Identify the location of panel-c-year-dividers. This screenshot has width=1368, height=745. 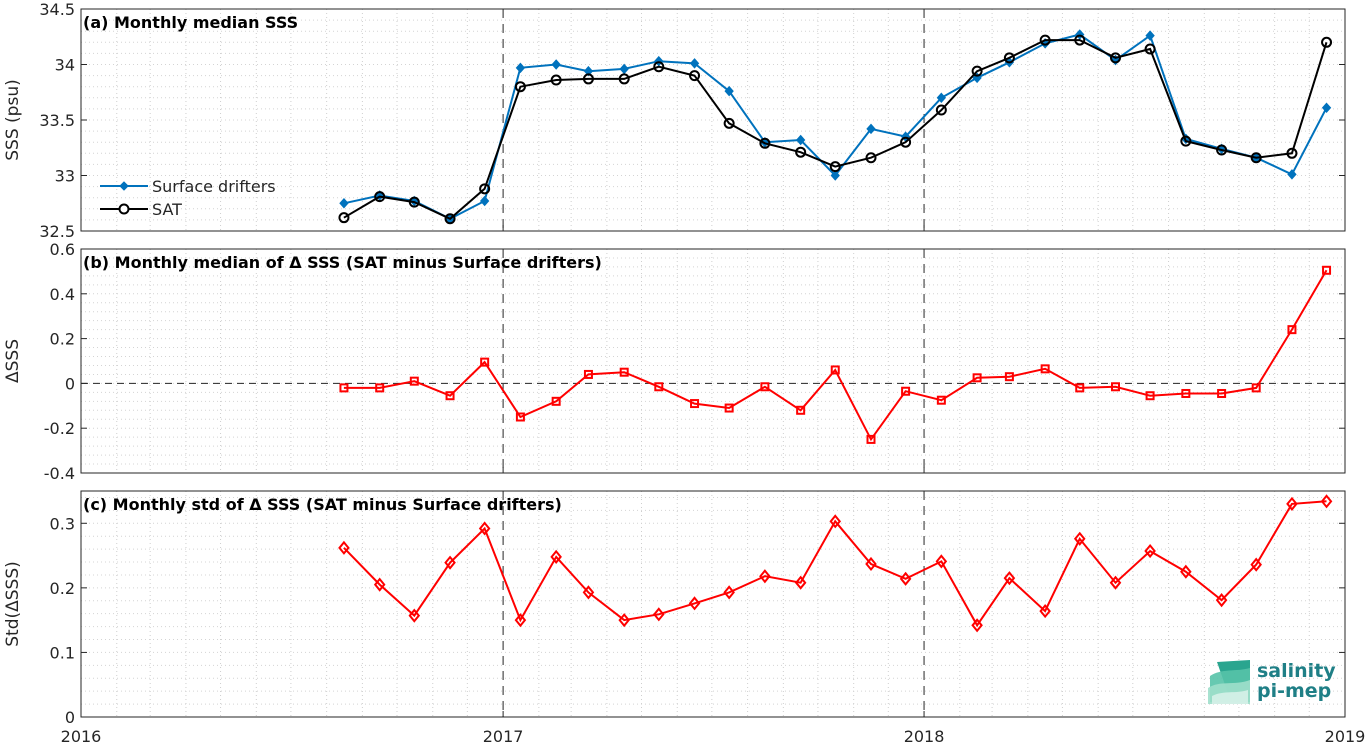
(713, 604).